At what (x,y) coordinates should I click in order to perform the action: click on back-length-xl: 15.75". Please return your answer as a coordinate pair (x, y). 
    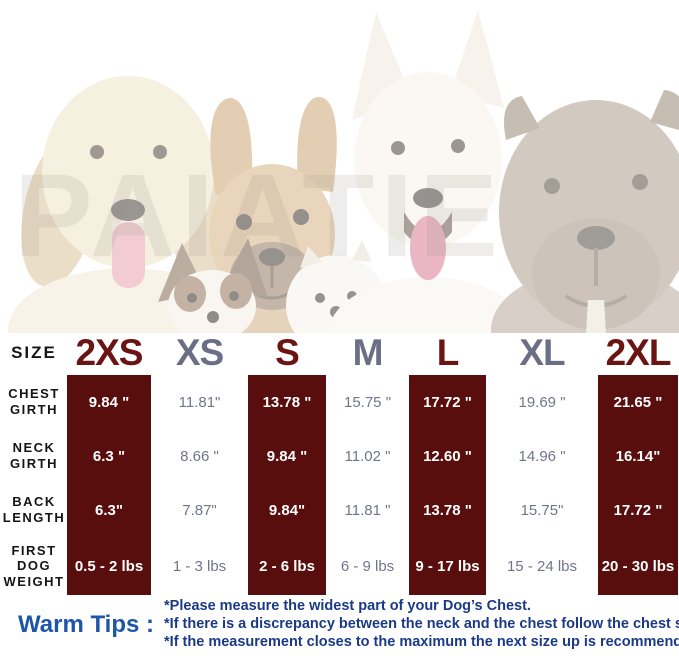
    Looking at the image, I should click on (542, 510).